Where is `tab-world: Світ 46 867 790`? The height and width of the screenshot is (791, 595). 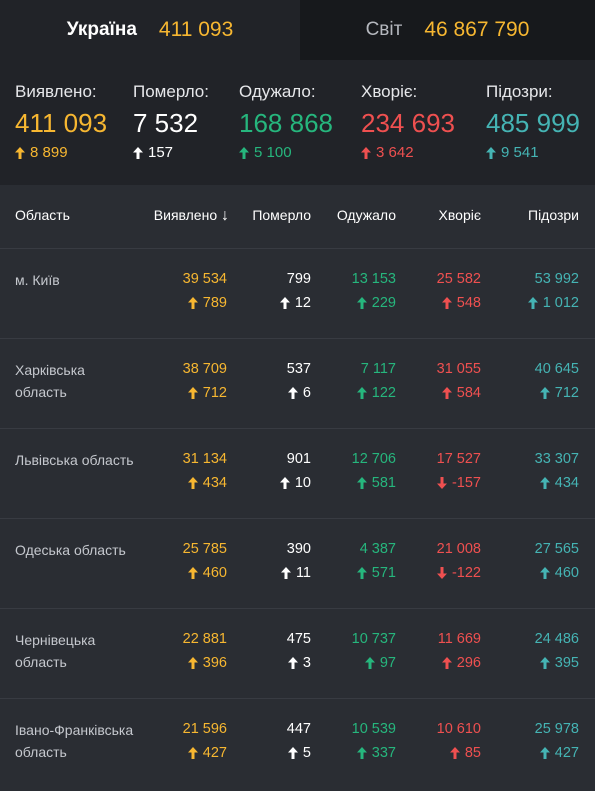 tab-world: Світ 46 867 790 is located at coordinates (447, 30).